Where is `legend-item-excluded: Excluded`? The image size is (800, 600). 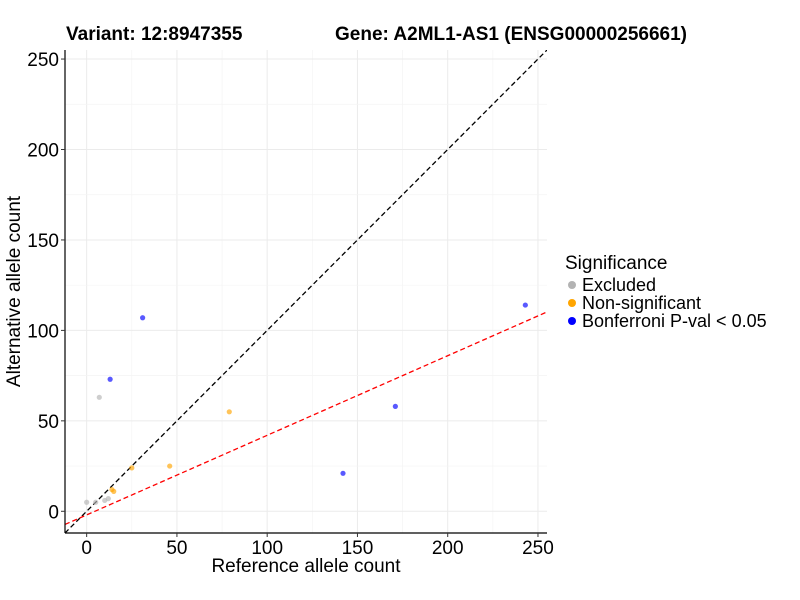
legend-item-excluded: Excluded is located at coordinates (666, 284).